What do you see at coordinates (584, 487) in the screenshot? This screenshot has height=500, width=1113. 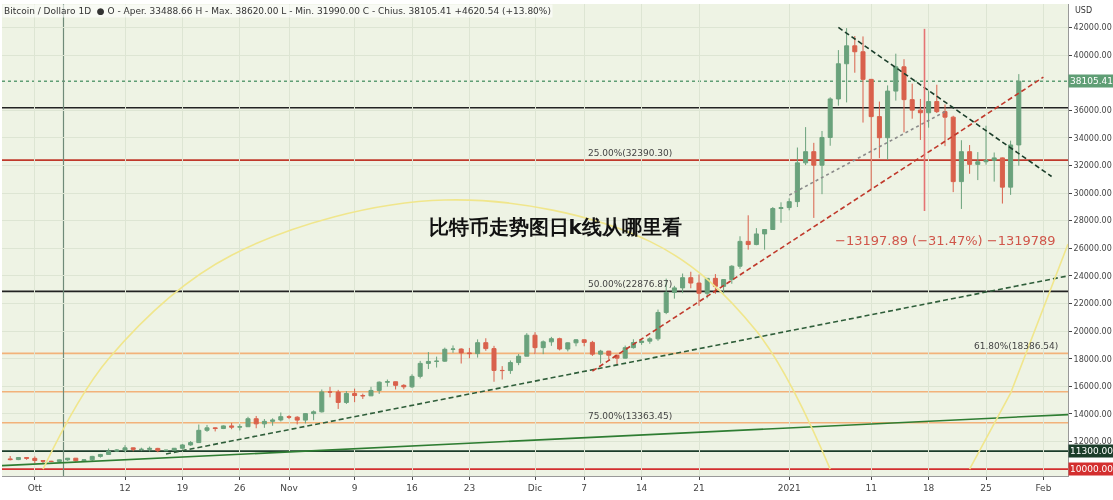 I see `x-tick-label: 7` at bounding box center [584, 487].